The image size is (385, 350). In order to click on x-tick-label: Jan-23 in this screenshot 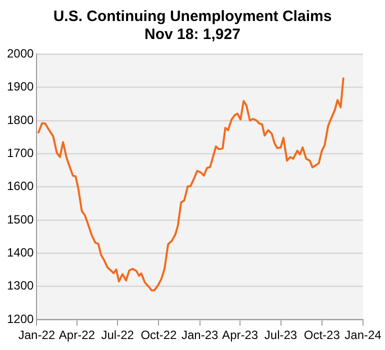, I will do `click(200, 335)`.